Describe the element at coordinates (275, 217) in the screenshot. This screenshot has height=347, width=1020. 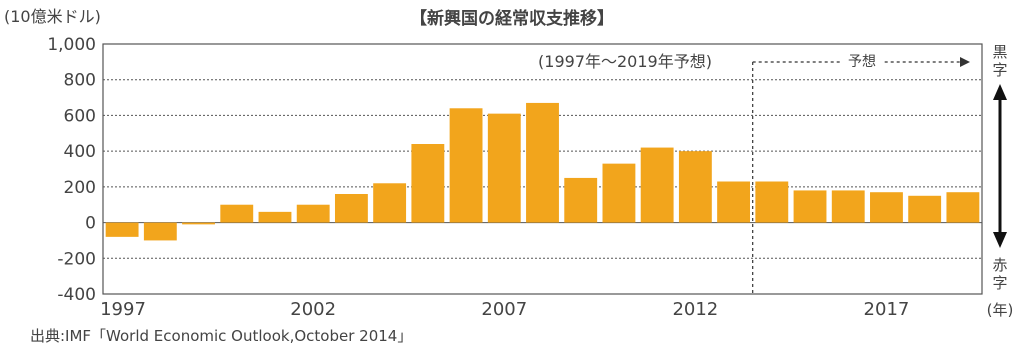
I see `bar-2001` at that location.